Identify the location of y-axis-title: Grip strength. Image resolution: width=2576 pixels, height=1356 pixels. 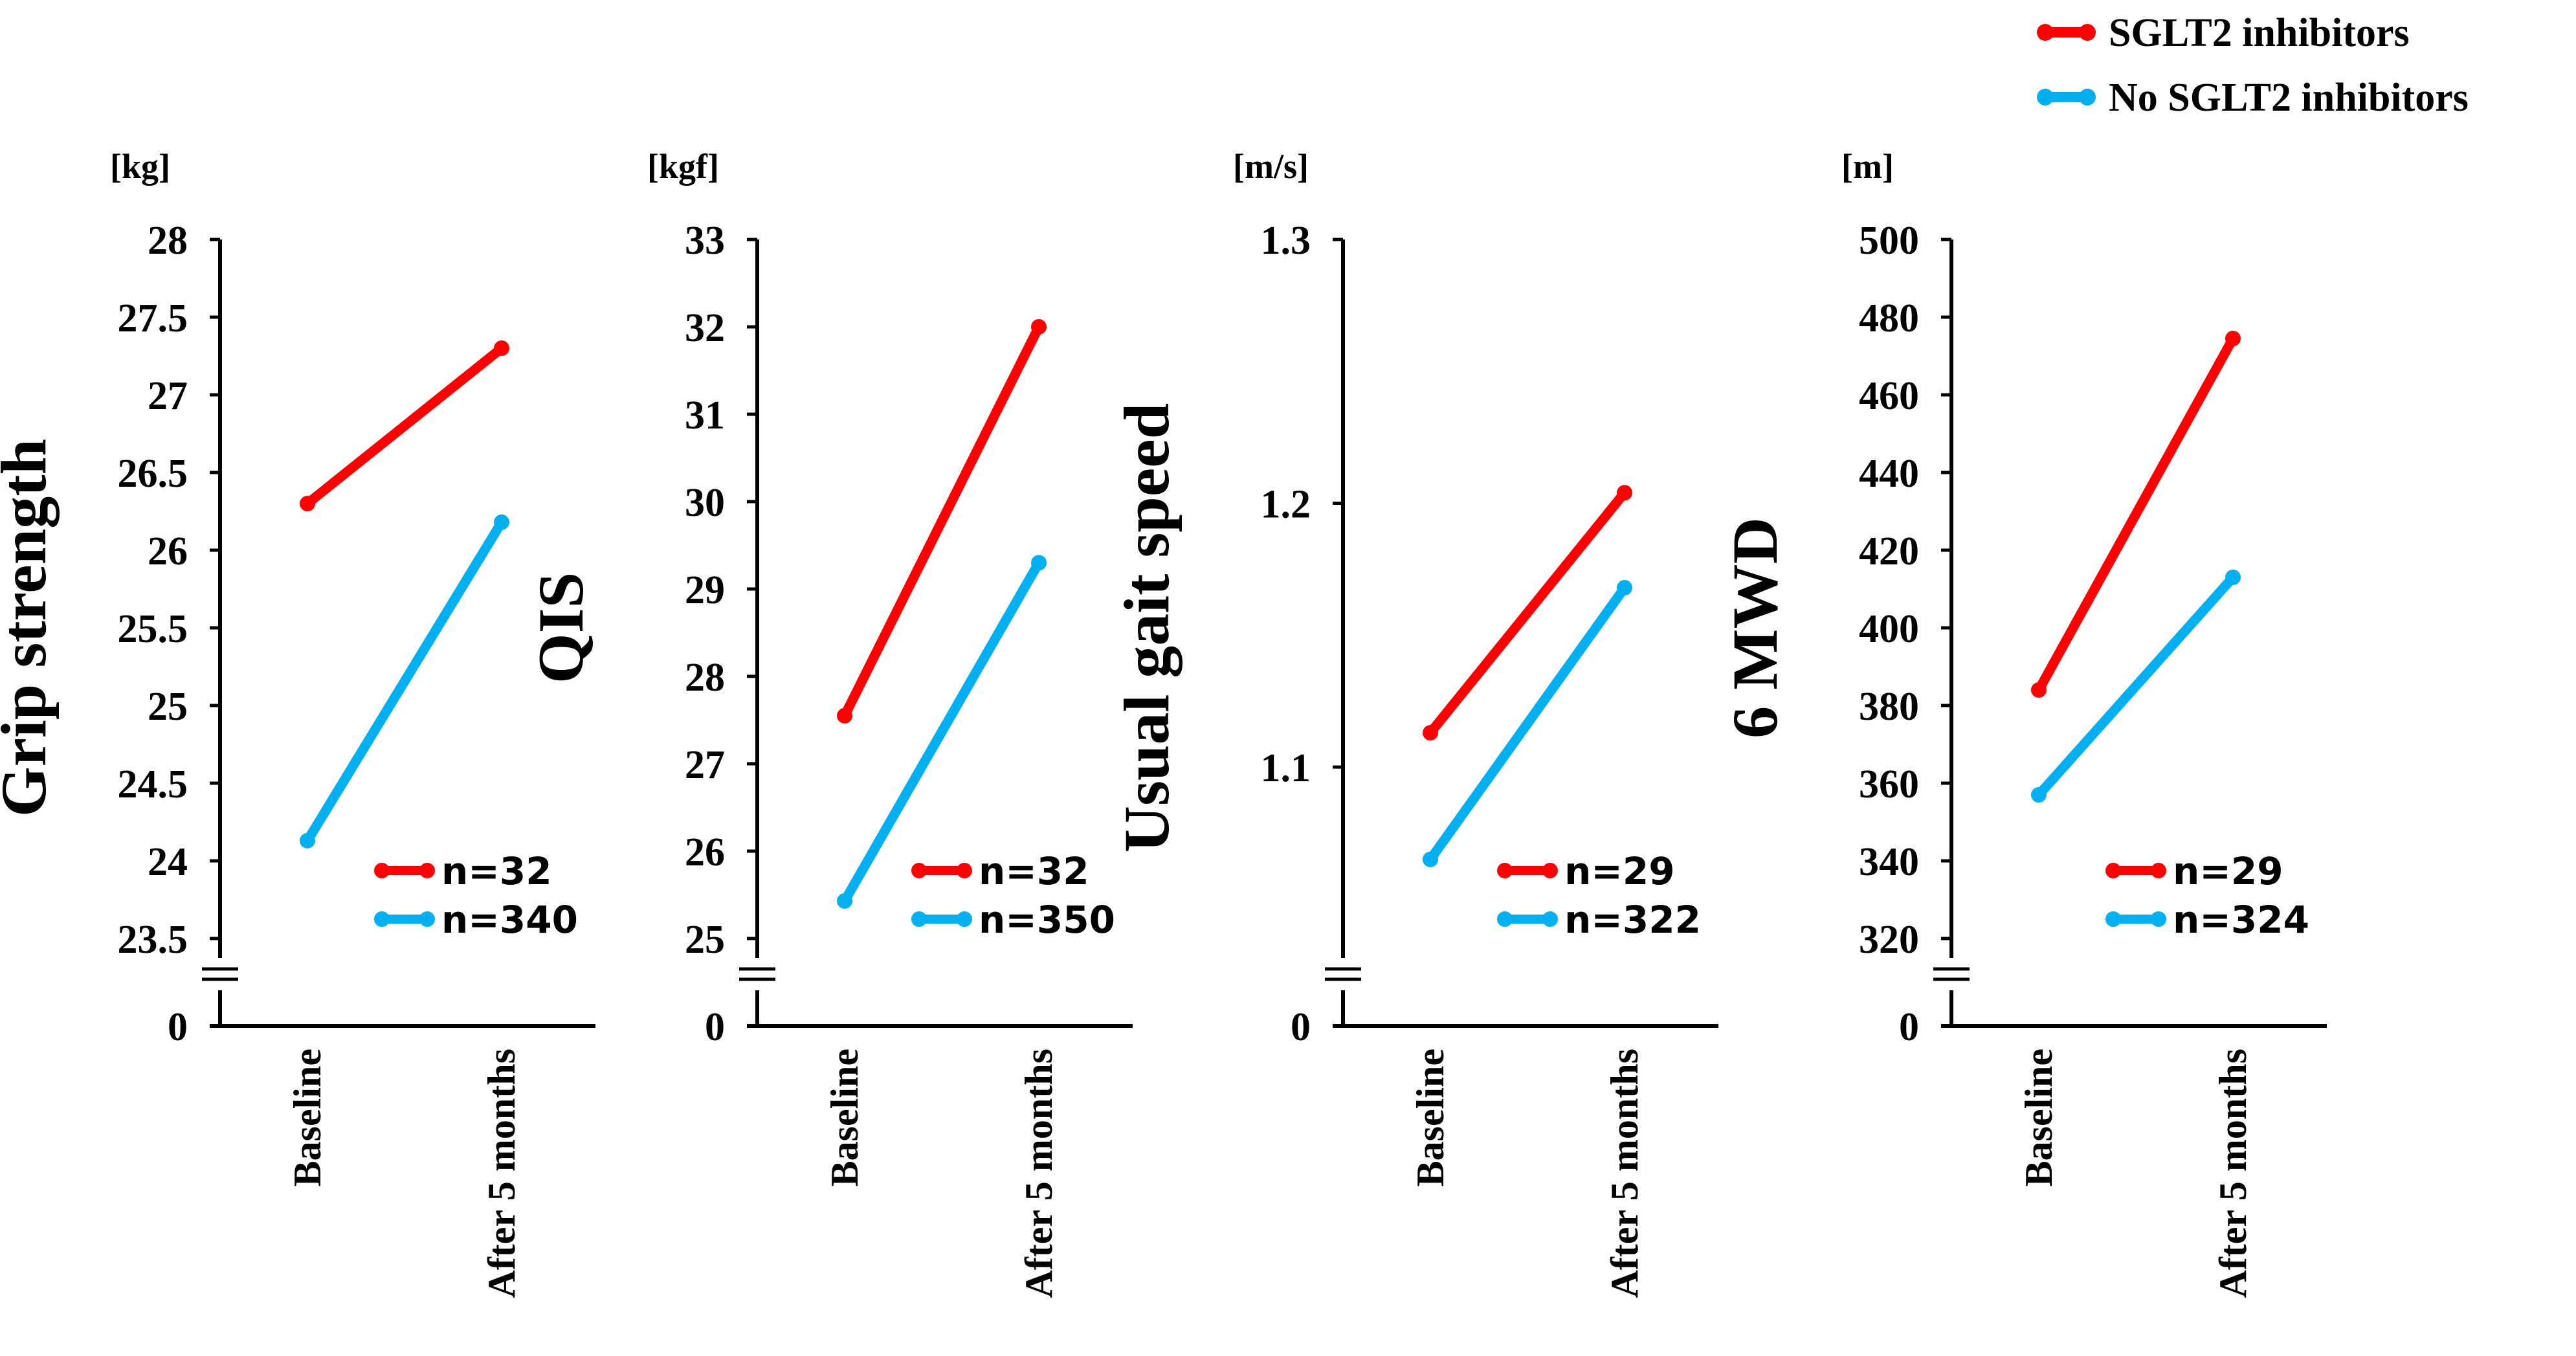
(30, 628).